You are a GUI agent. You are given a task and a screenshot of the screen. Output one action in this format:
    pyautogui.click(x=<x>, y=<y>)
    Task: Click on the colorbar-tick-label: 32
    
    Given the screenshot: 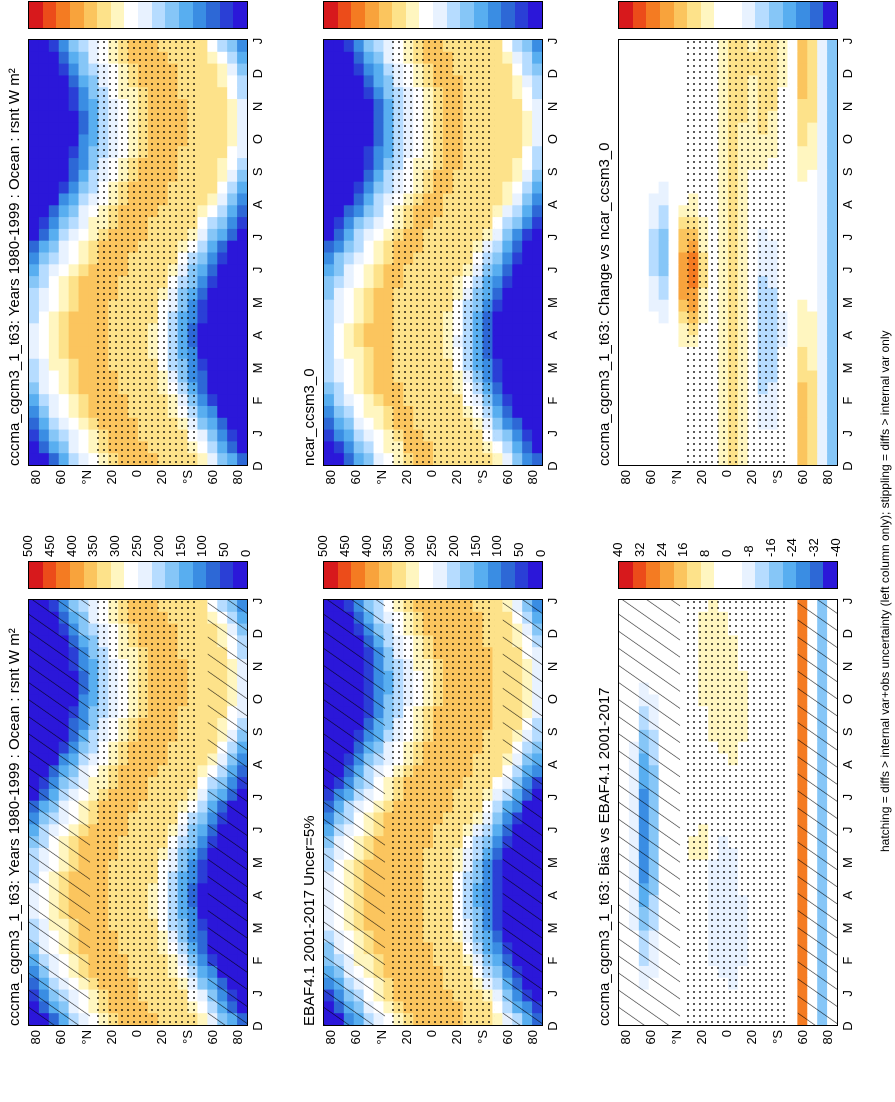 What is the action you would take?
    pyautogui.click(x=639, y=549)
    